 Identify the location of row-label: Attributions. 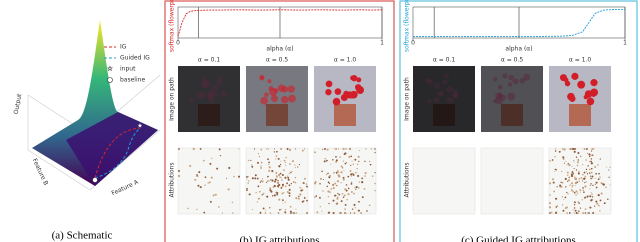
(172, 179).